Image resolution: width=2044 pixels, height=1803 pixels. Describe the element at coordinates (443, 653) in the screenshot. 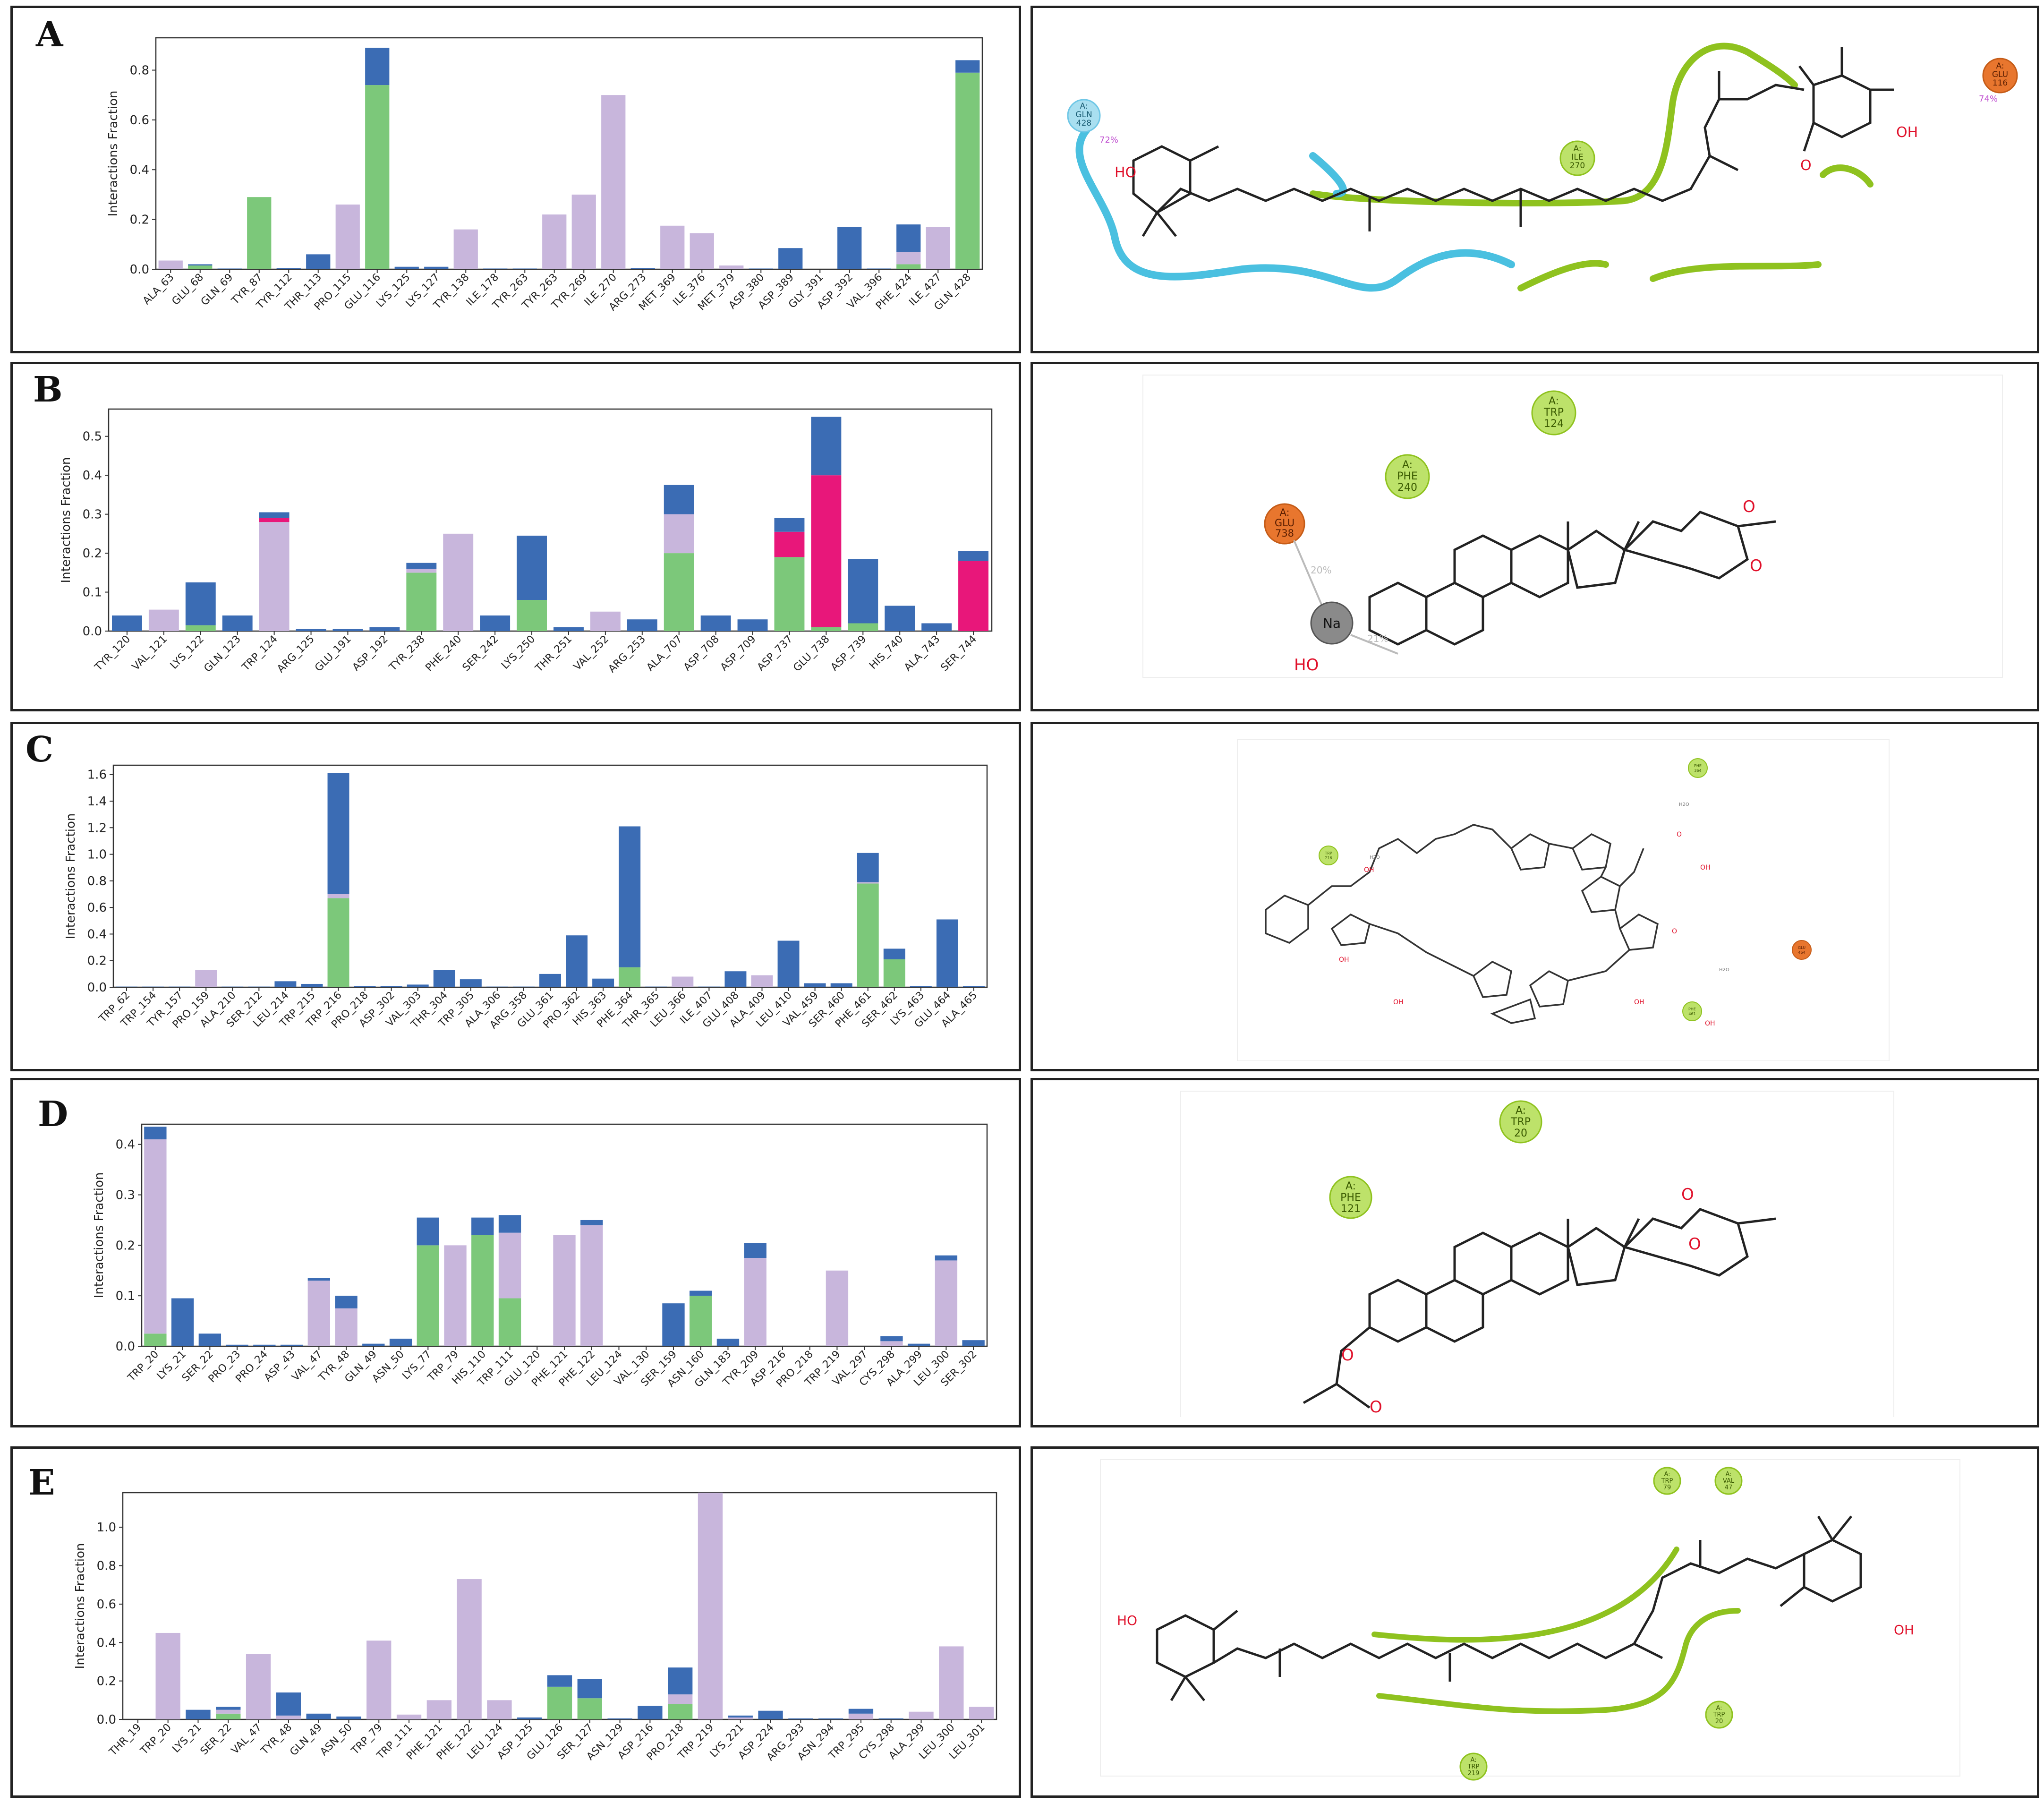

I see `x-tick-label: PHE_240` at that location.